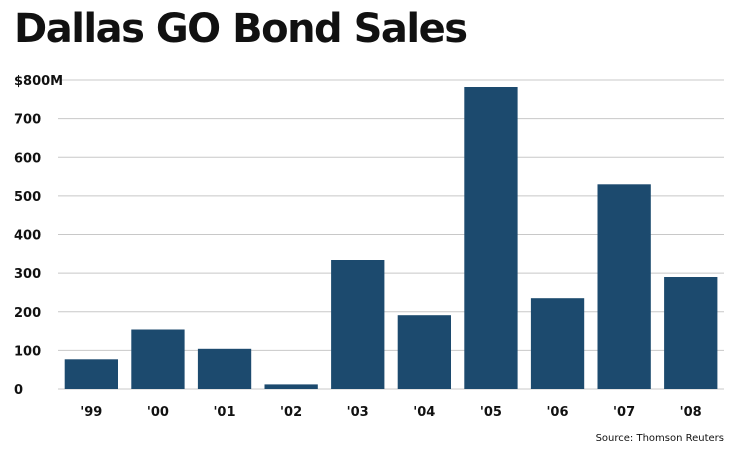 This screenshot has height=452, width=740. I want to click on x-tick-label: '04, so click(424, 412).